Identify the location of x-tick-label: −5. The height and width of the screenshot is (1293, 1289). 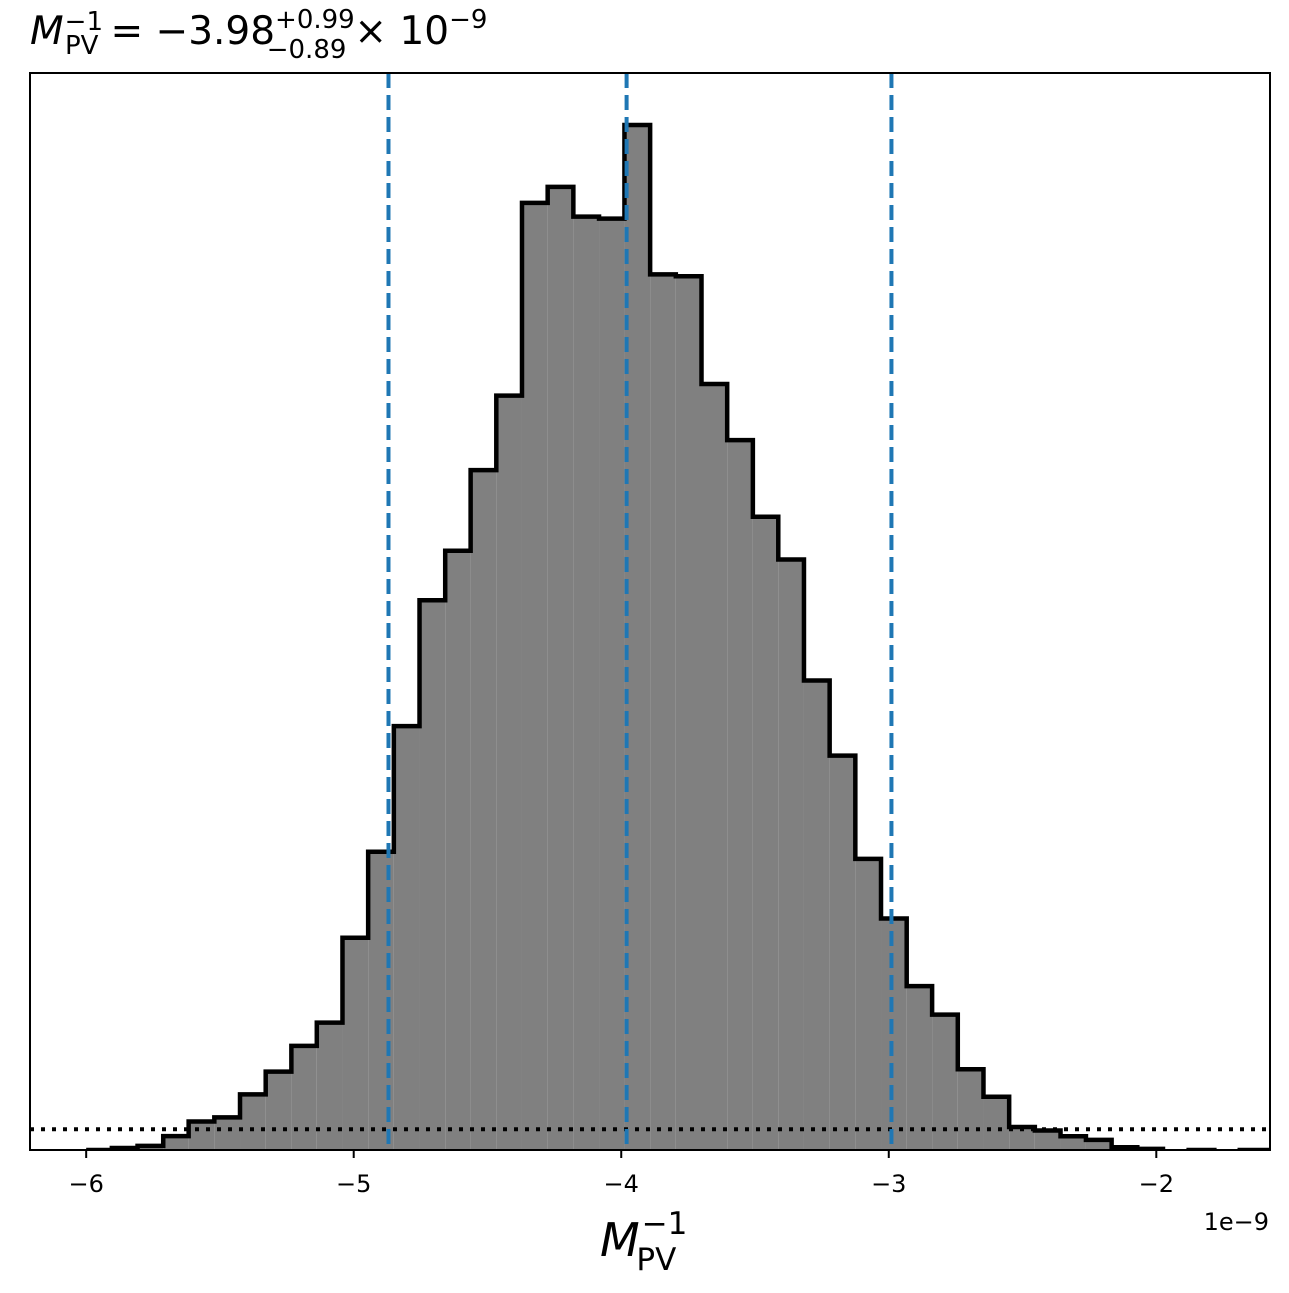
(353, 1184).